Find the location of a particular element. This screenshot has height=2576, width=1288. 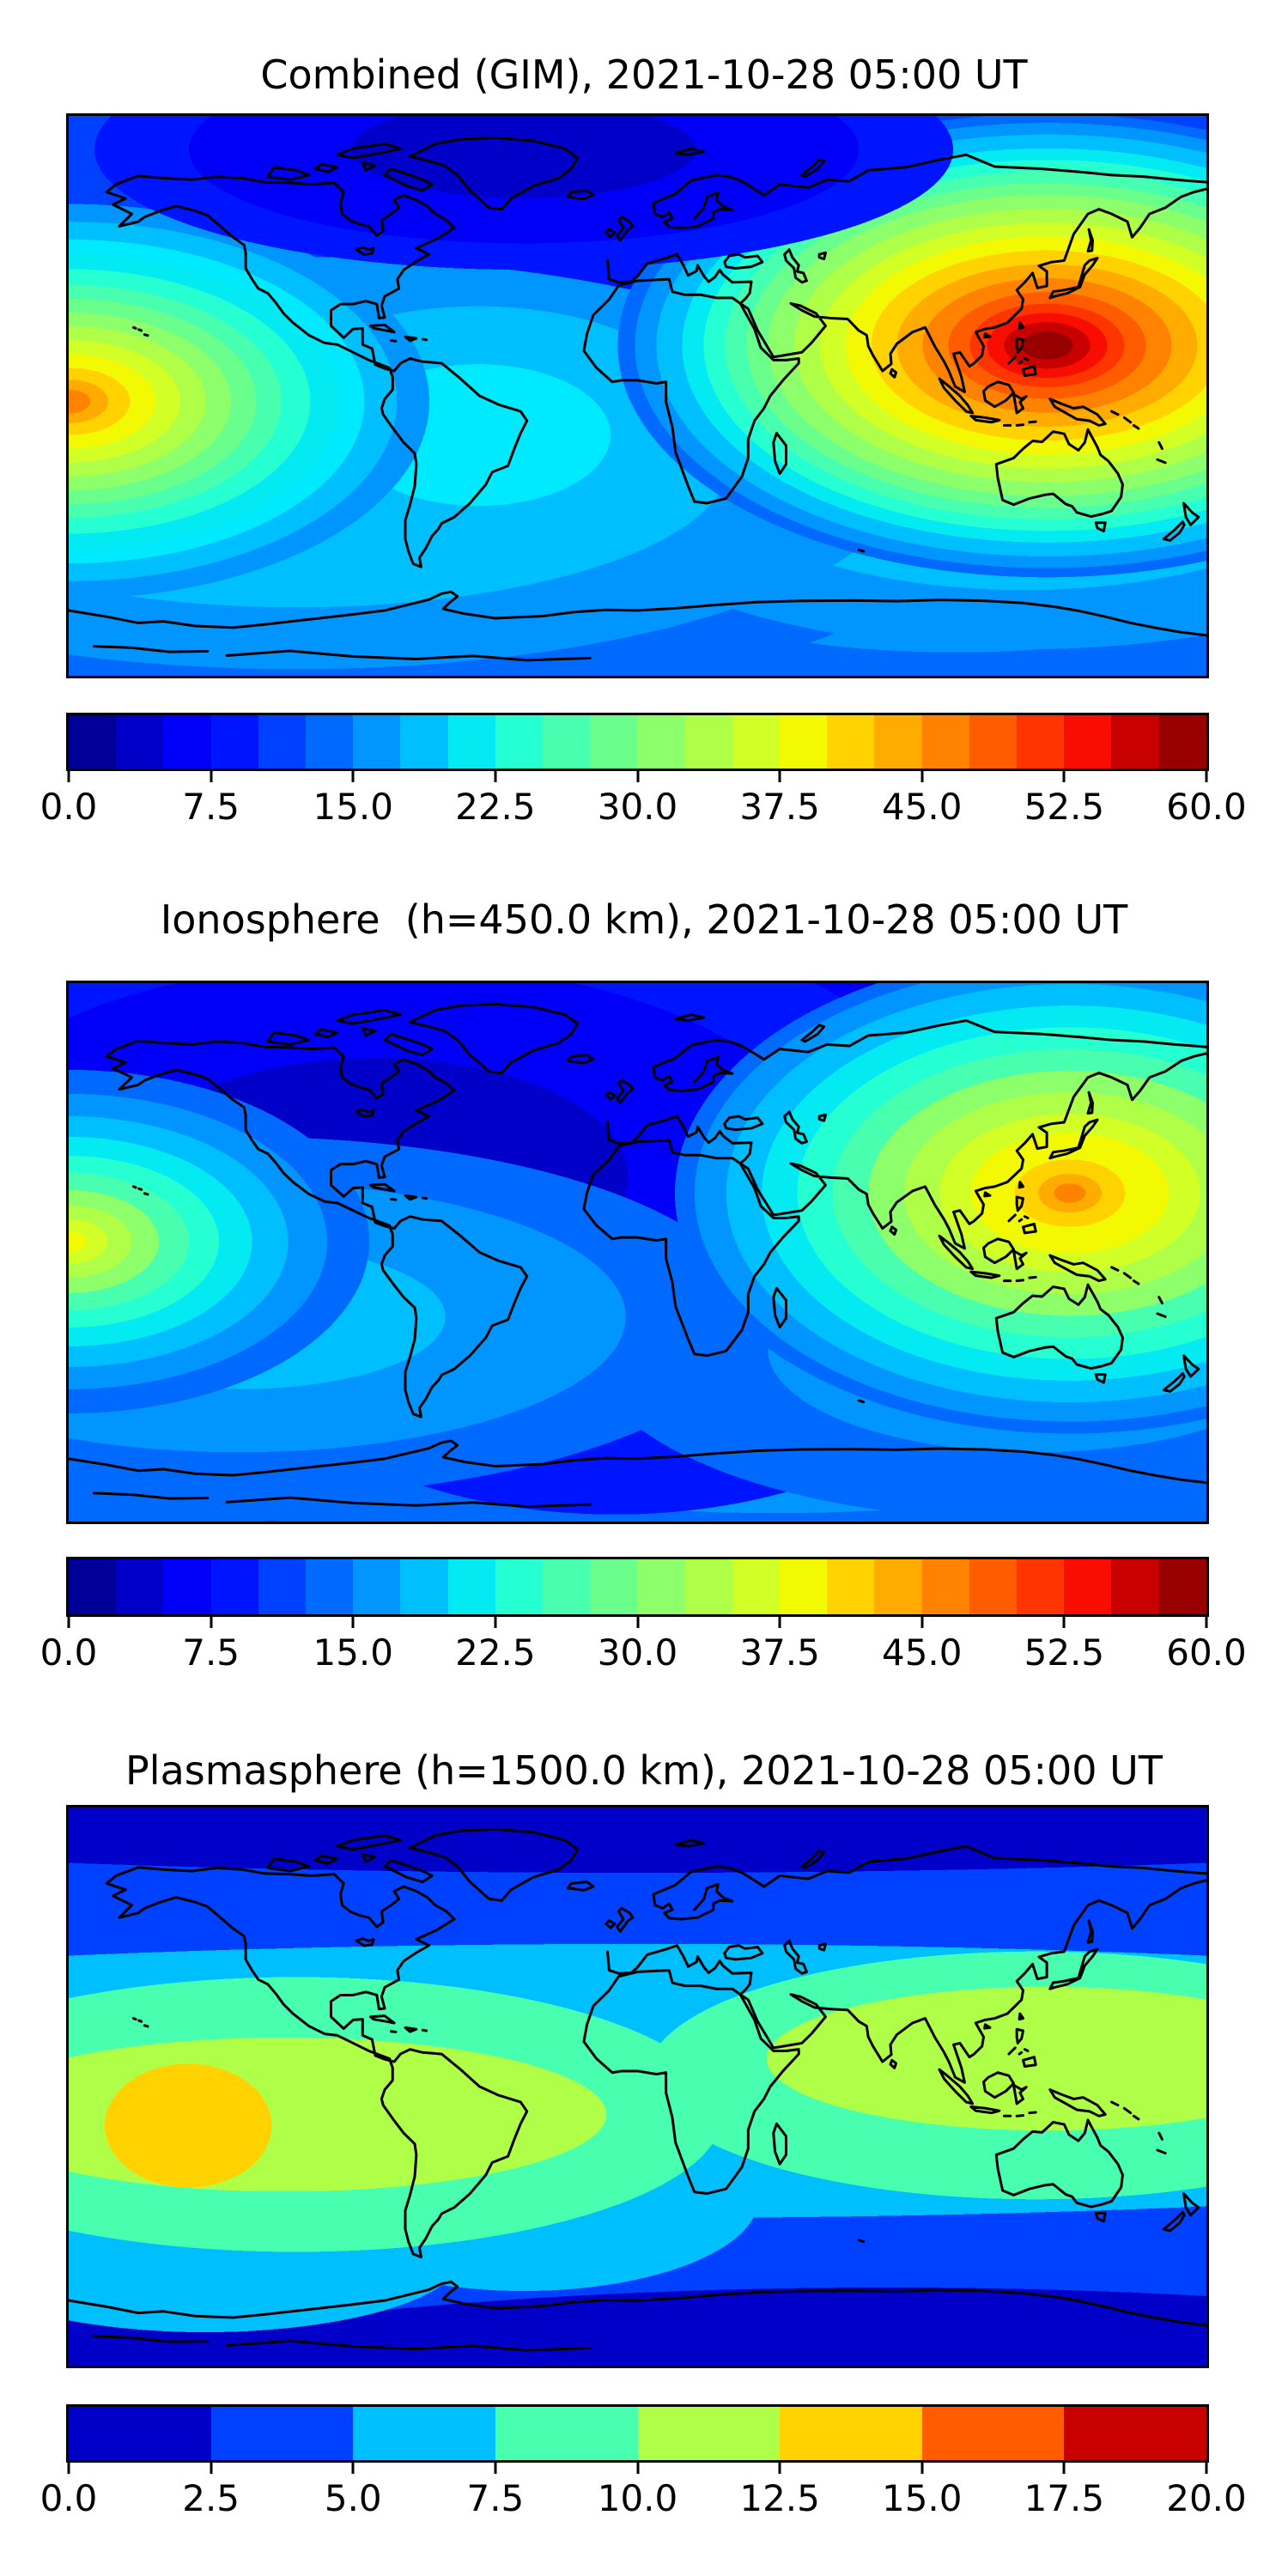

colorbar-tick-label: 60.0 is located at coordinates (1206, 807).